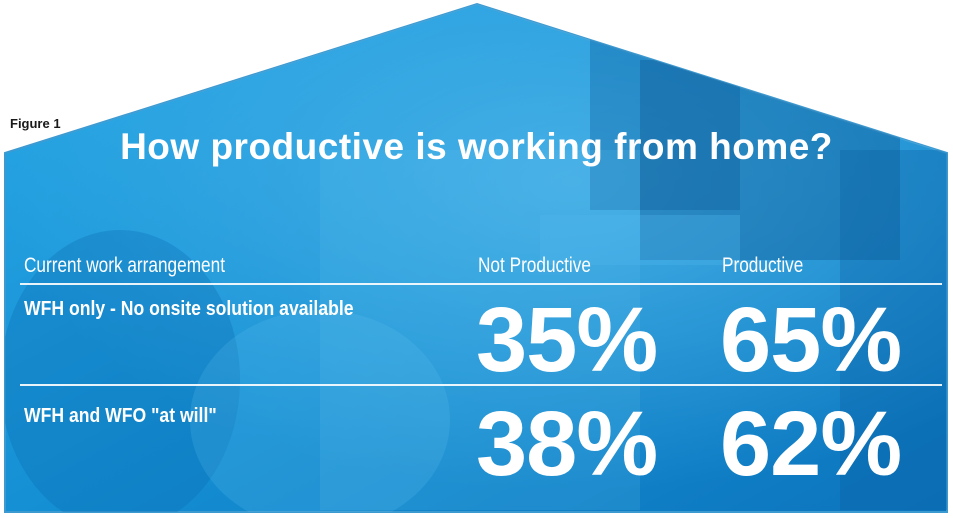 This screenshot has height=518, width=953. I want to click on value-not-productive-row-1: 35%, so click(567, 340).